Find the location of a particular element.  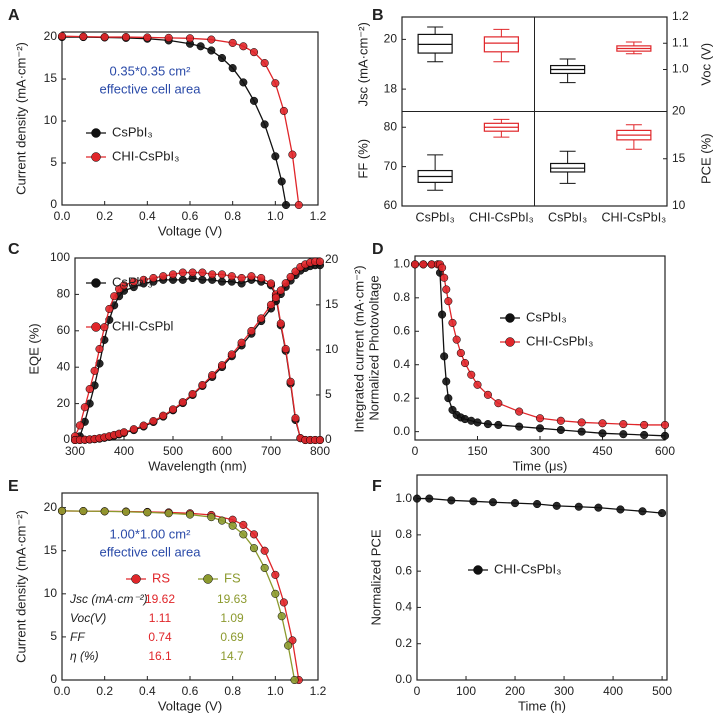

annotation: 0.35*0.35 cm² is located at coordinates (151, 70).